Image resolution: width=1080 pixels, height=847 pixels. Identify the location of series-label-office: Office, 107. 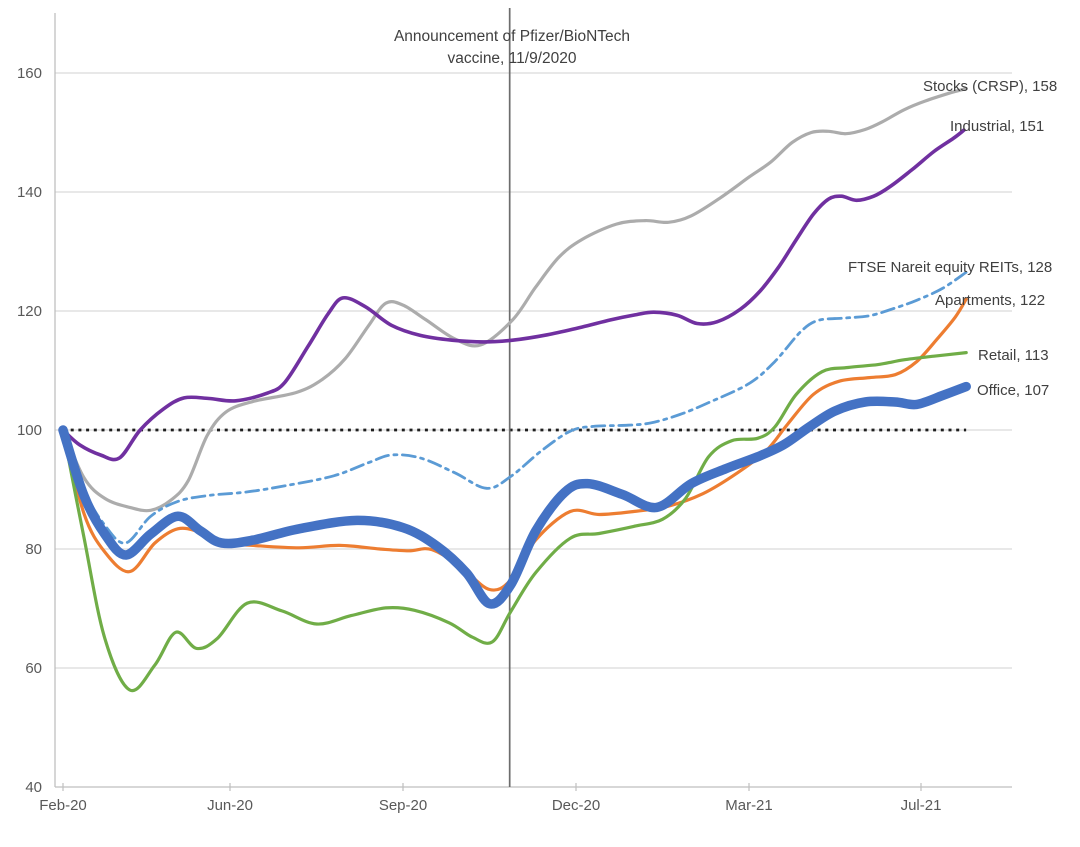
(1013, 390).